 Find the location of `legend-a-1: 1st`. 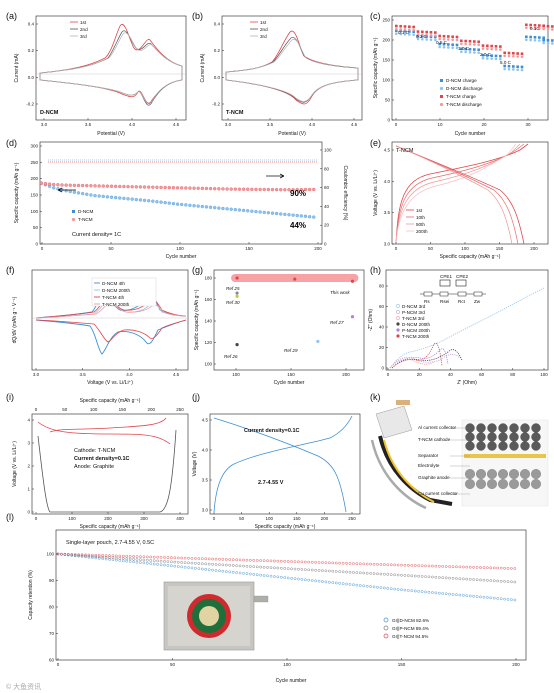

legend-a-1: 1st is located at coordinates (83, 22).